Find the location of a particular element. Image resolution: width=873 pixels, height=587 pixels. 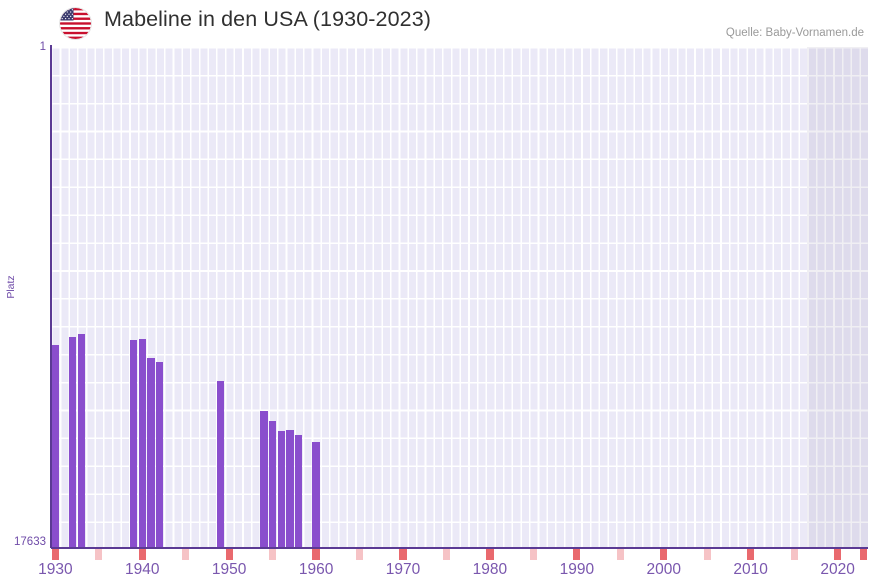

x-tick-marker-1993 is located at coordinates (602, 554).